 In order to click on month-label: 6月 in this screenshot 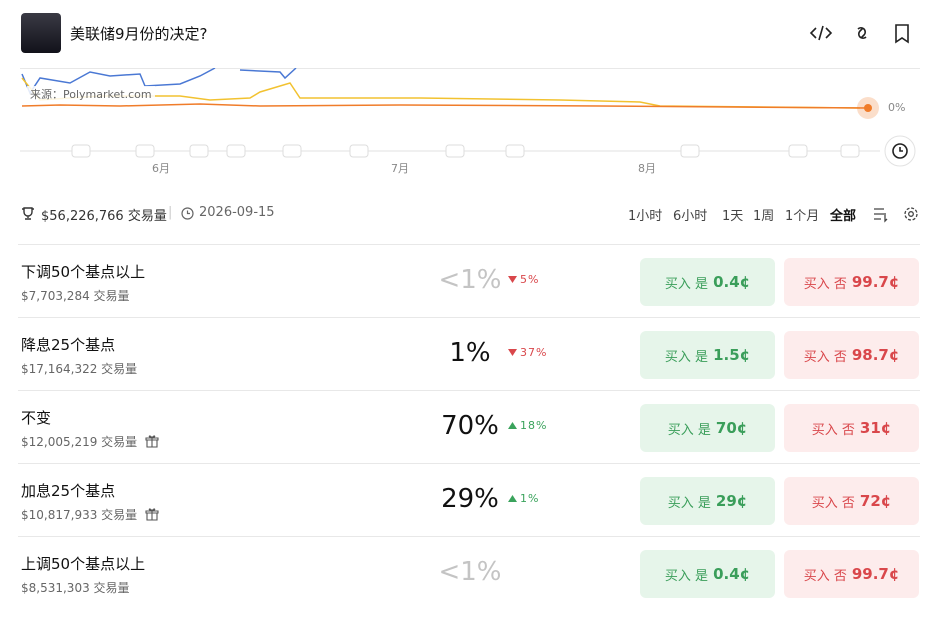, I will do `click(161, 168)`.